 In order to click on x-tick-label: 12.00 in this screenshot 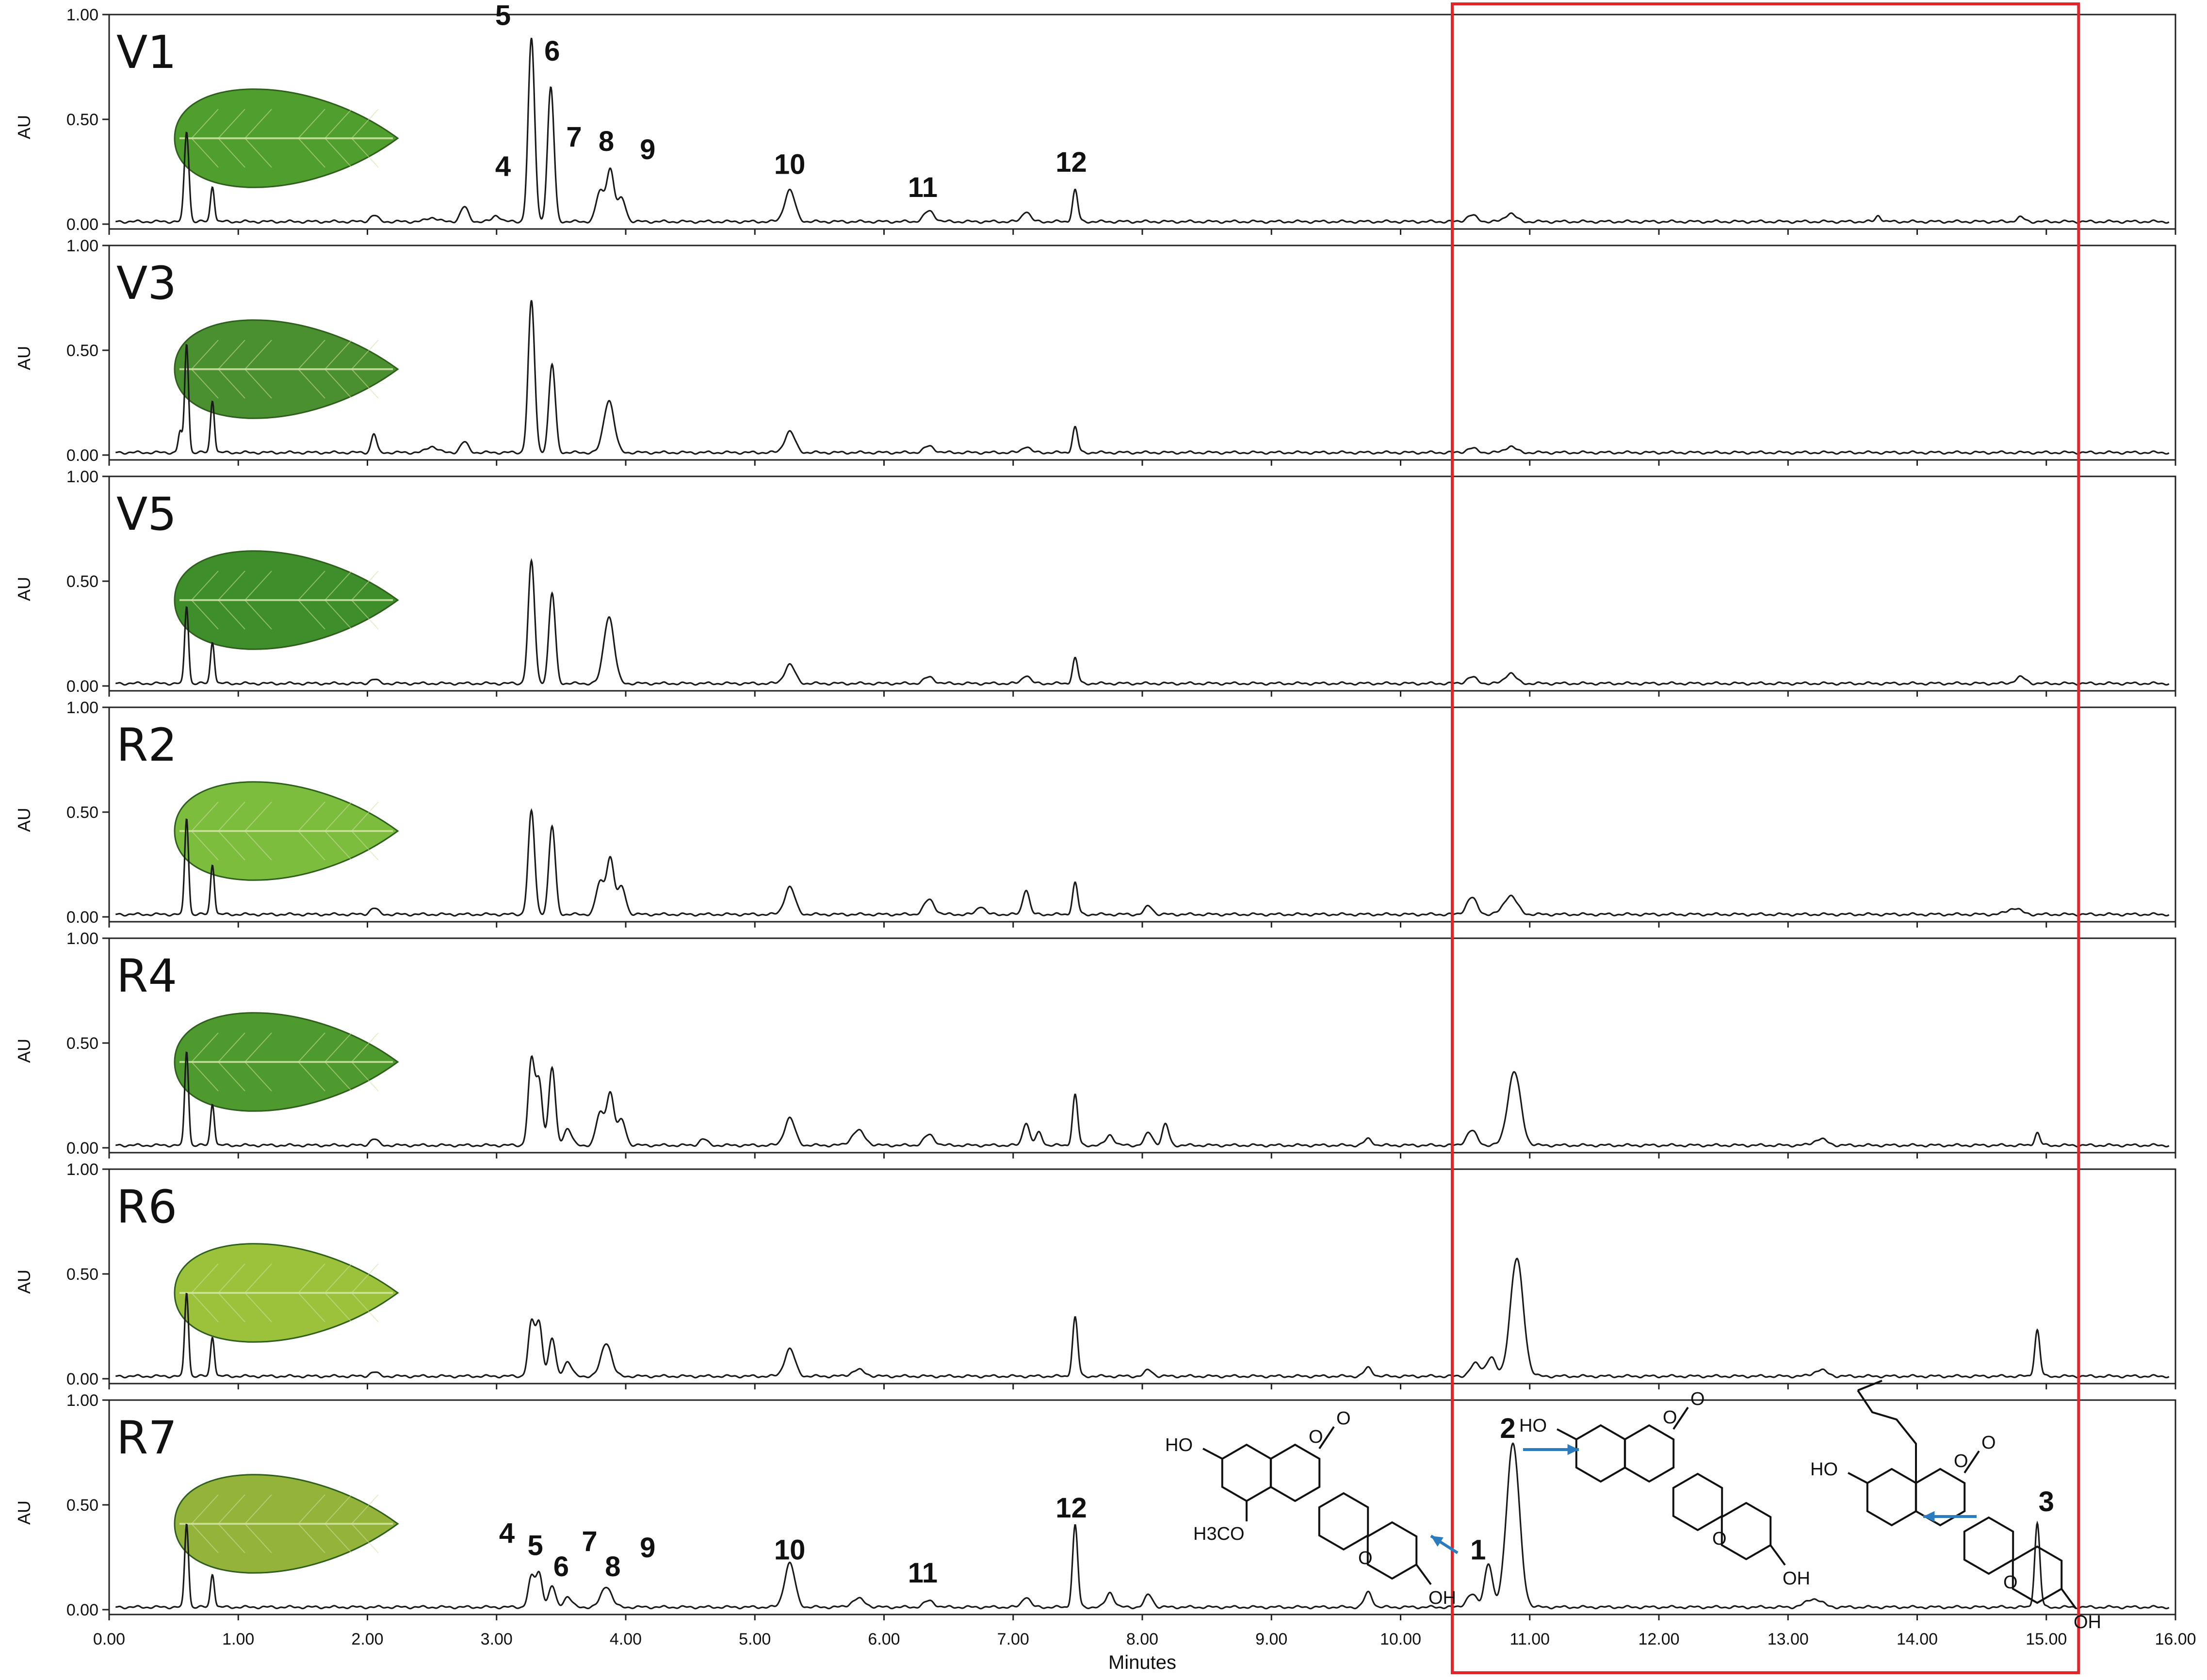, I will do `click(1658, 1639)`.